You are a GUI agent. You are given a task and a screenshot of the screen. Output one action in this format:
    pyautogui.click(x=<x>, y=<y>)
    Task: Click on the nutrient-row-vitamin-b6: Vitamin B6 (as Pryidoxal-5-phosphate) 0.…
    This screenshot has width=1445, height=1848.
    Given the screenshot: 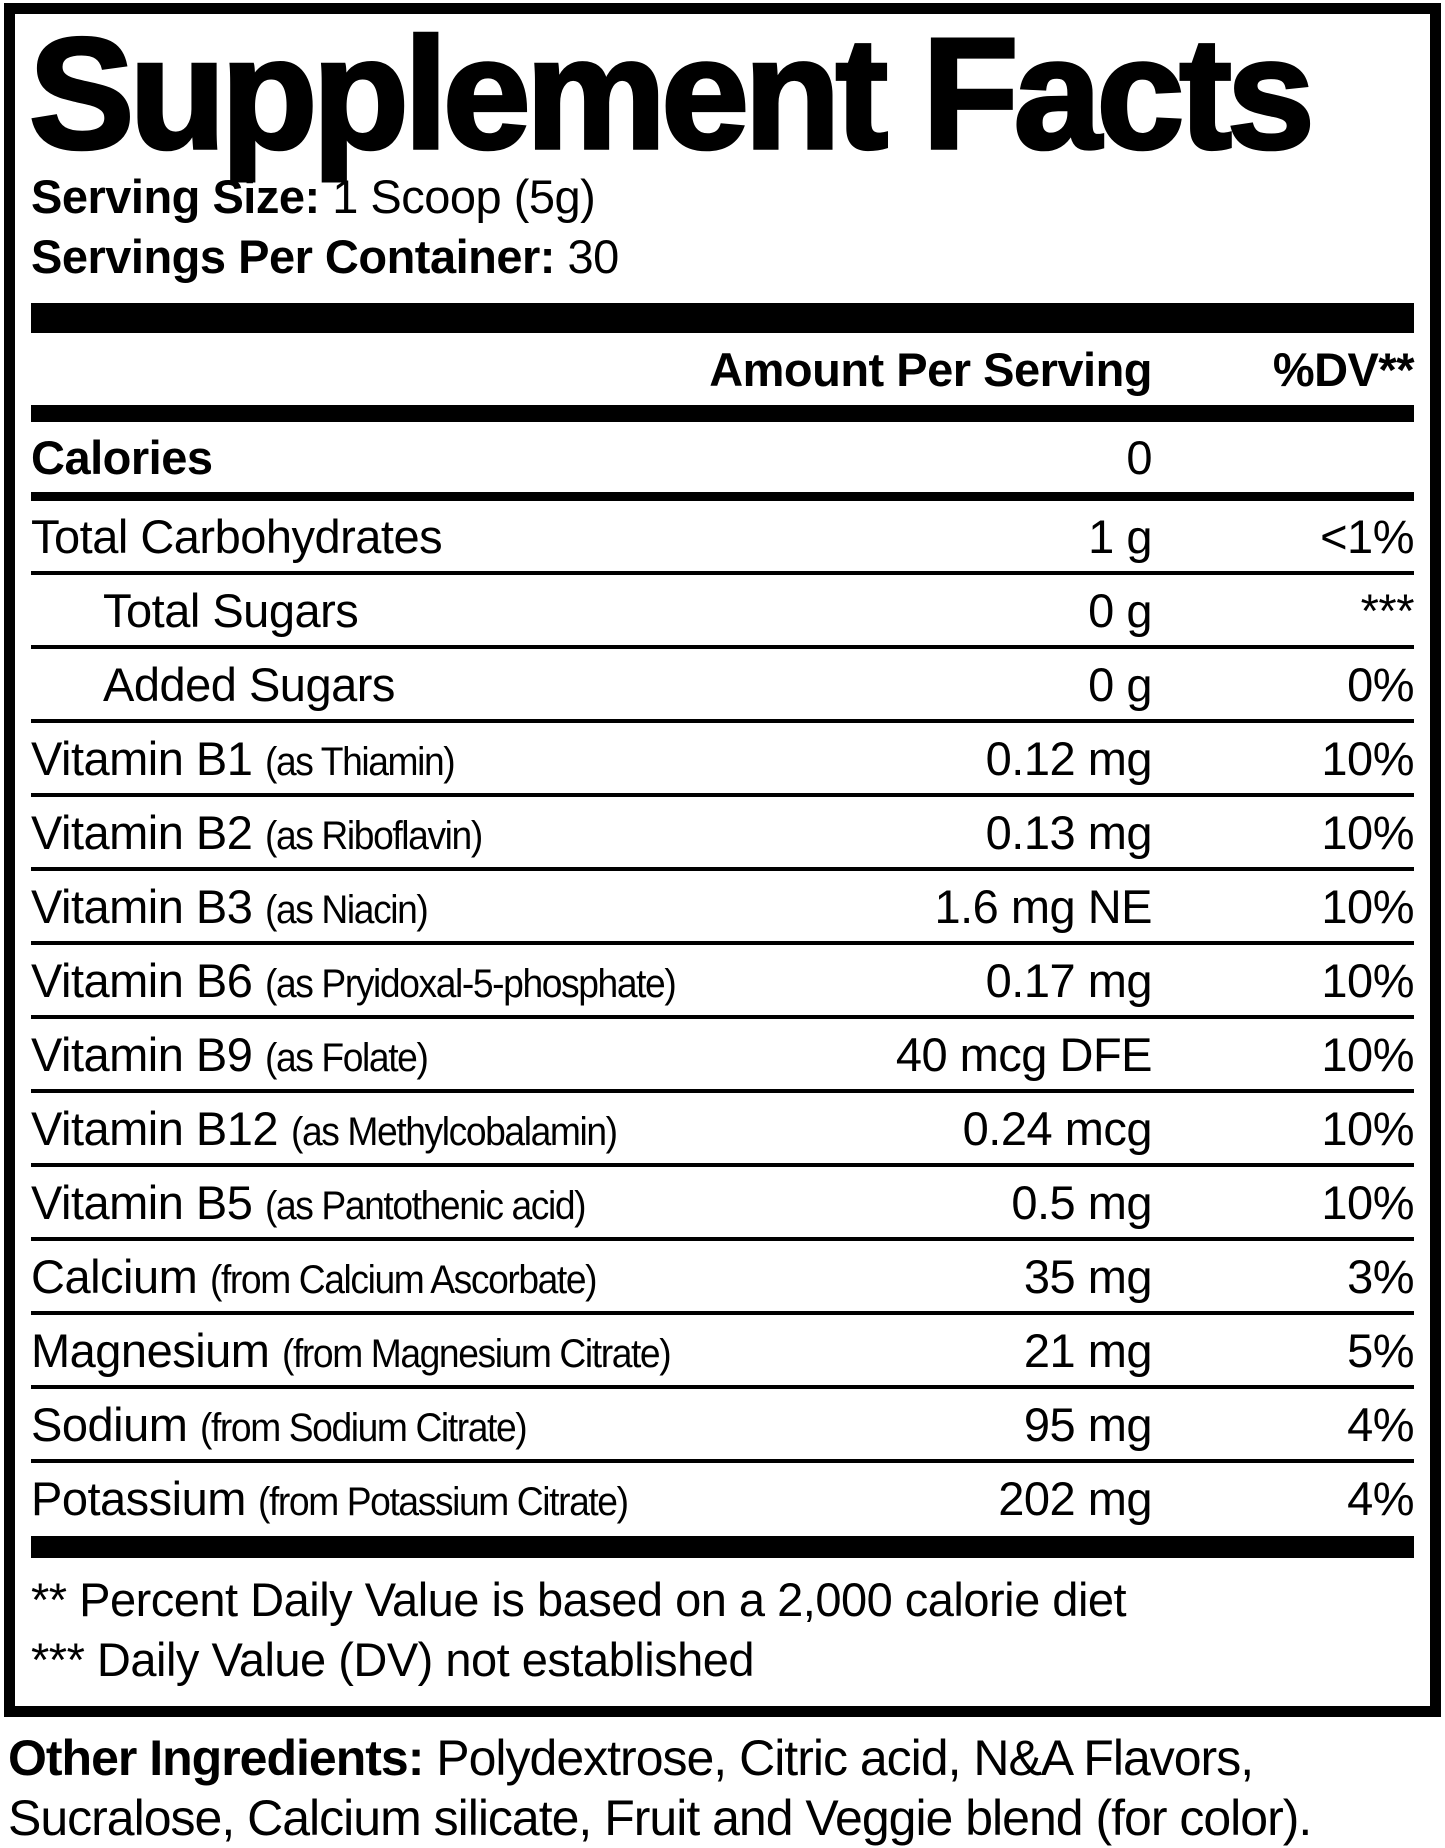 What is the action you would take?
    pyautogui.click(x=723, y=982)
    